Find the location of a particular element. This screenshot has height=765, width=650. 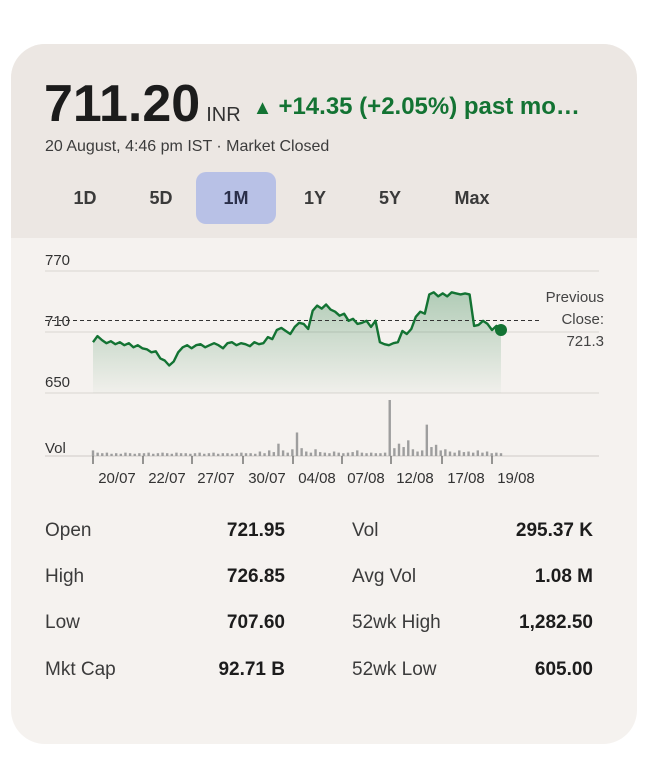

price-change: ▲ +14.35 (+2.05%) past month is located at coordinates (418, 107).